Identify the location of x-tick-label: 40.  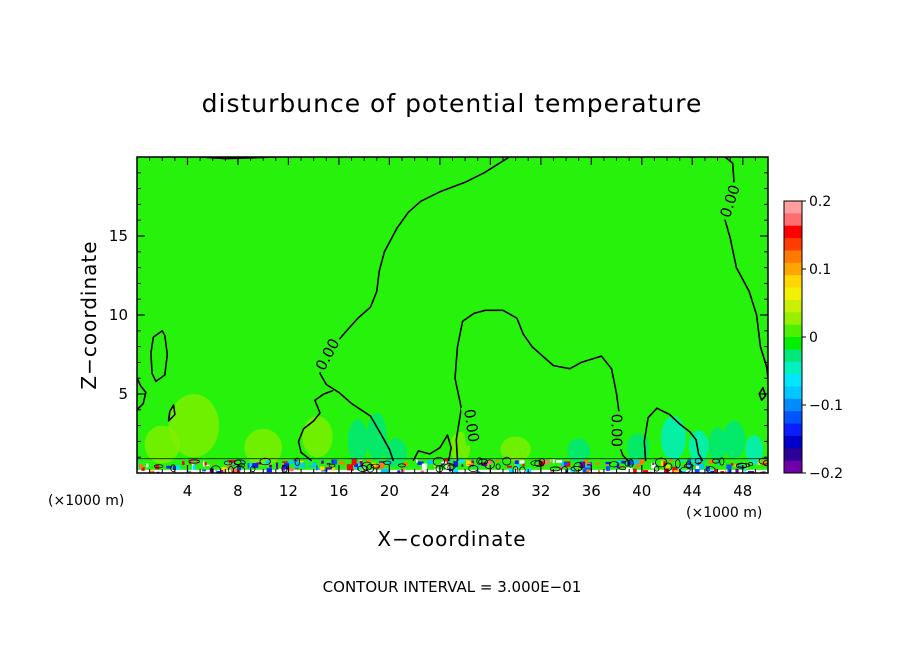
(641, 491).